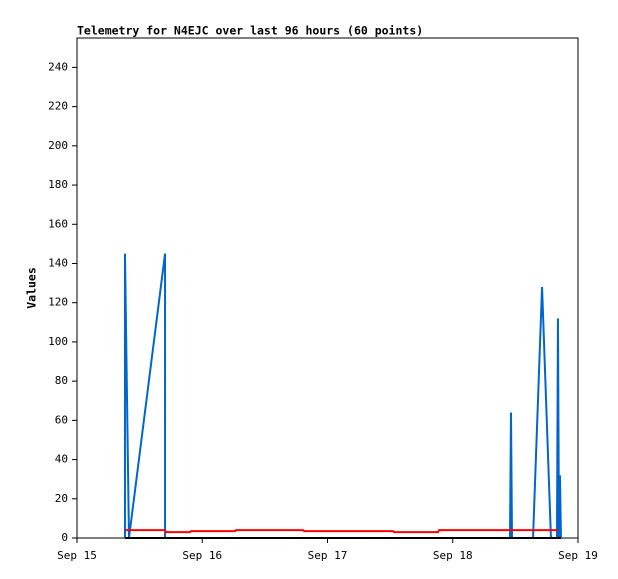 Image resolution: width=618 pixels, height=579 pixels. Describe the element at coordinates (77, 555) in the screenshot. I see `x-tick-label: Sep 15` at that location.